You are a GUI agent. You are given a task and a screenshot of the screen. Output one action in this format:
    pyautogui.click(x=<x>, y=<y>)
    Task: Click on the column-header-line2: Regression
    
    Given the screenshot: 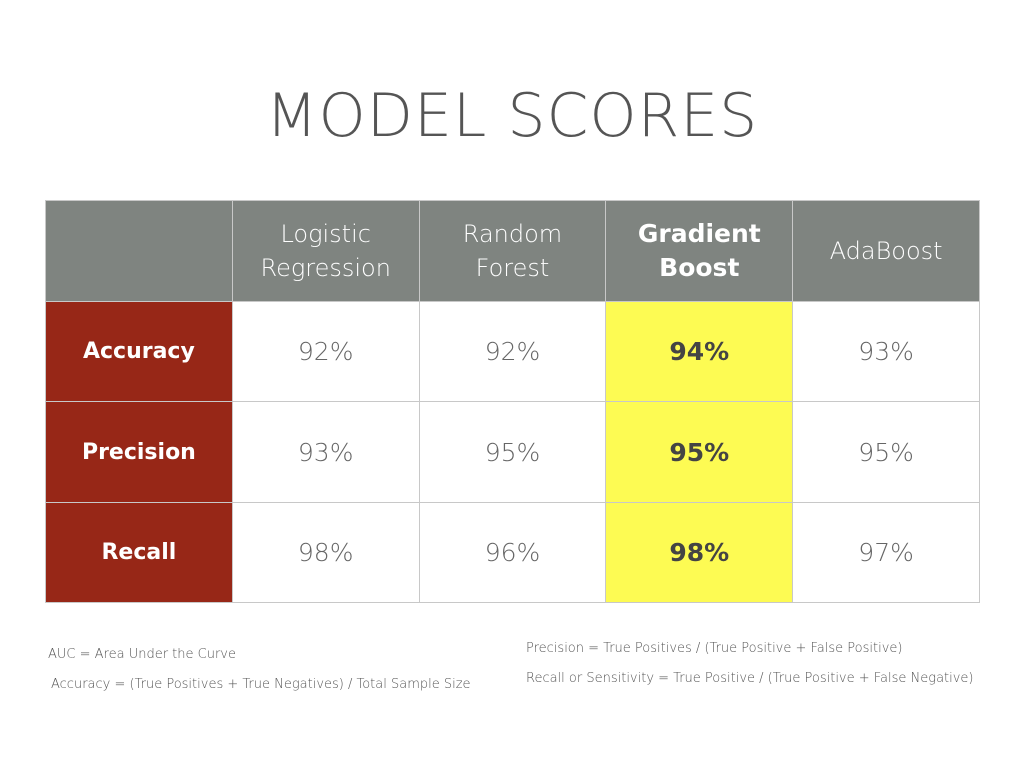 What is the action you would take?
    pyautogui.click(x=325, y=268)
    